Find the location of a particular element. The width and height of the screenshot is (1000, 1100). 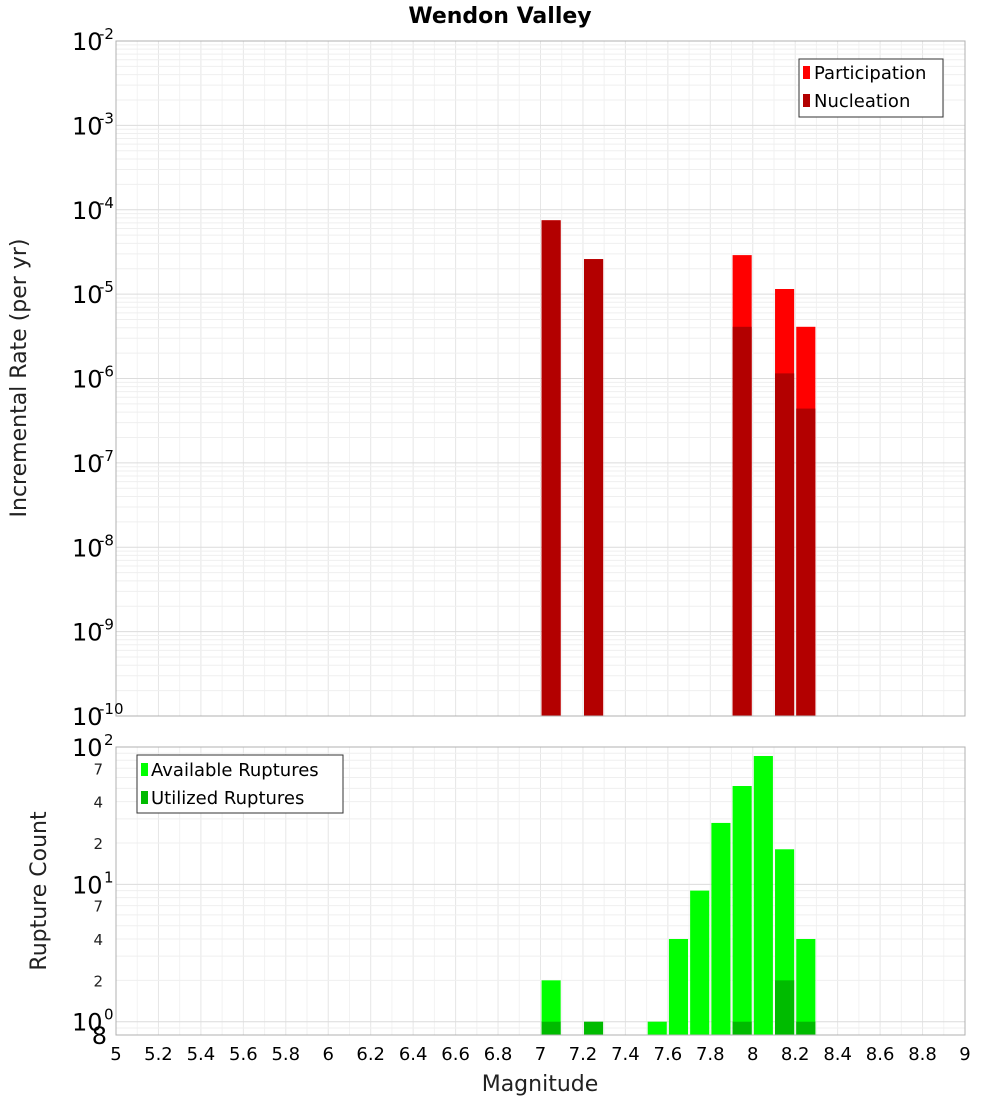

bottom-y-tick-exponent: 1 is located at coordinates (109, 877).